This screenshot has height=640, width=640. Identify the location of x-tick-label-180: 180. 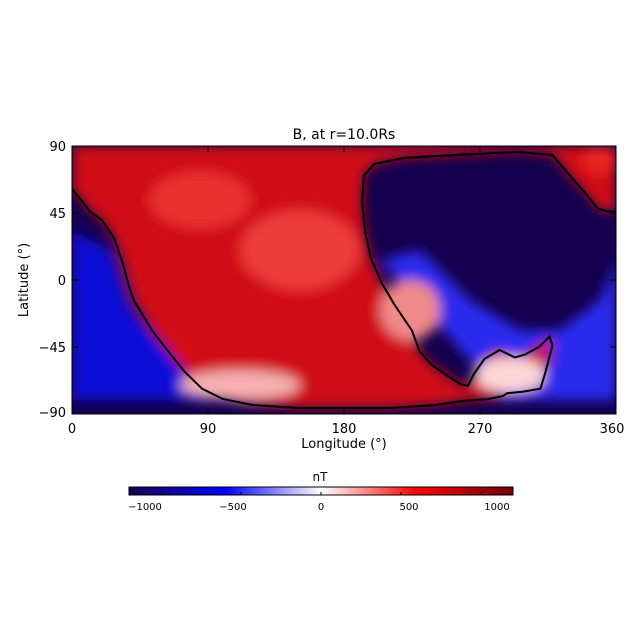
(344, 429).